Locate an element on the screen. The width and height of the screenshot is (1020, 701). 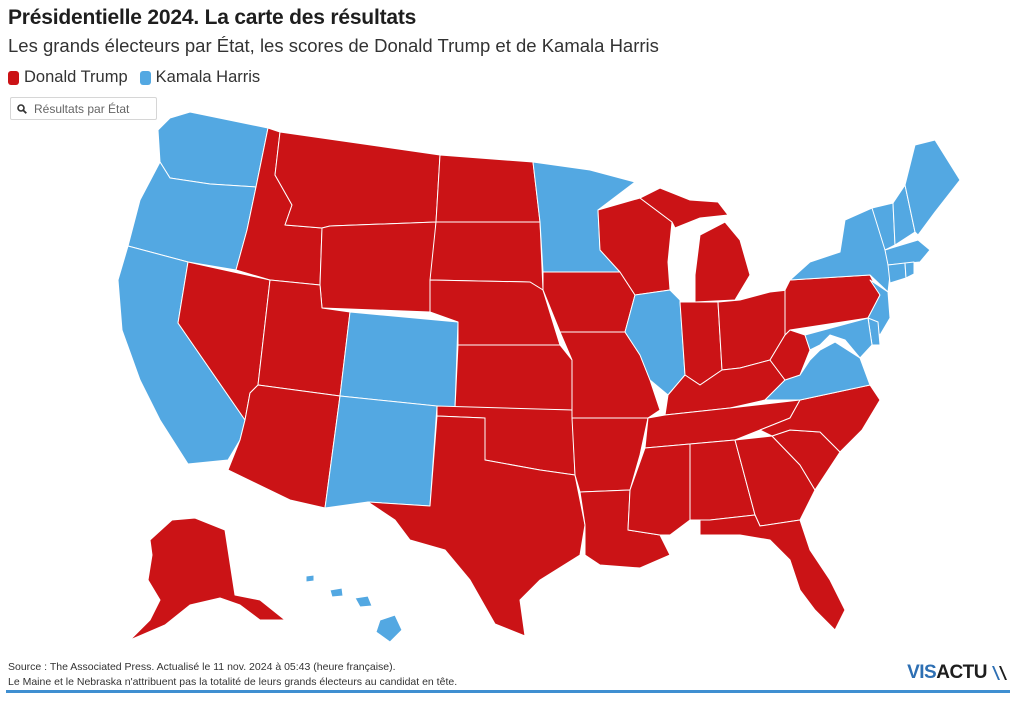
state-ME is located at coordinates (932, 187).